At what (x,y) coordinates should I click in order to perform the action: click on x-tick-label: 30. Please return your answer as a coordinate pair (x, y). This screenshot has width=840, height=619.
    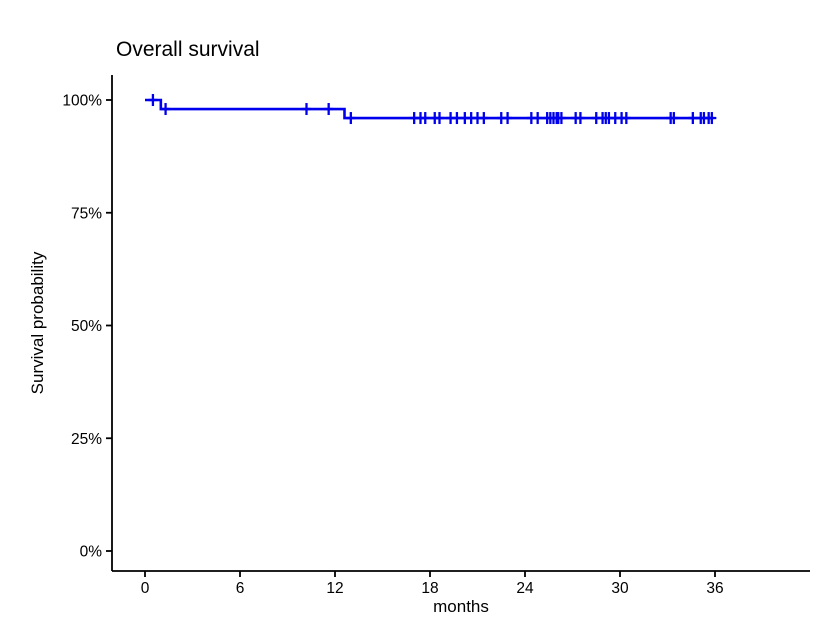
    Looking at the image, I should click on (620, 588).